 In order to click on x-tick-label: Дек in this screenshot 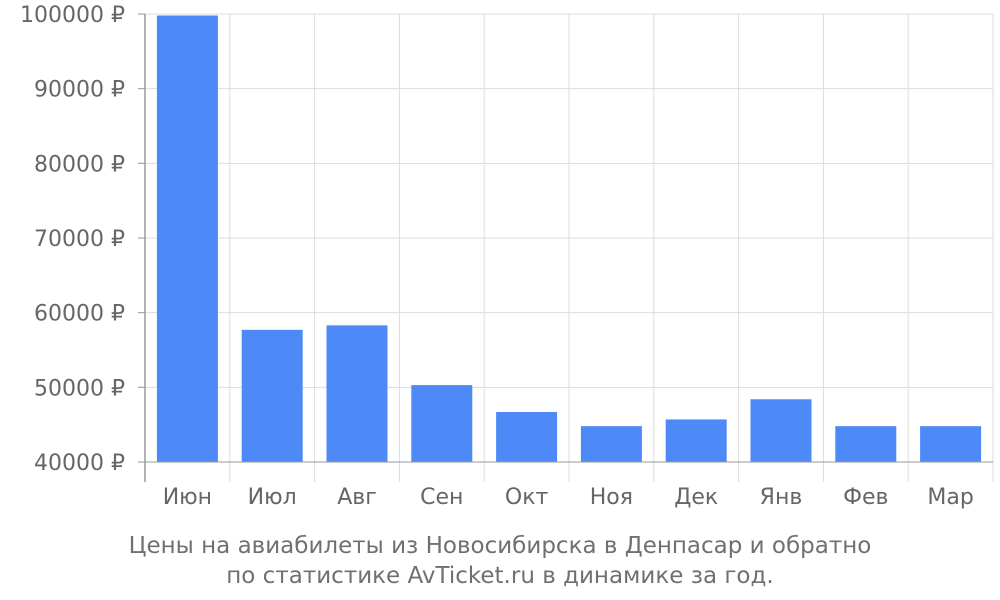, I will do `click(696, 497)`.